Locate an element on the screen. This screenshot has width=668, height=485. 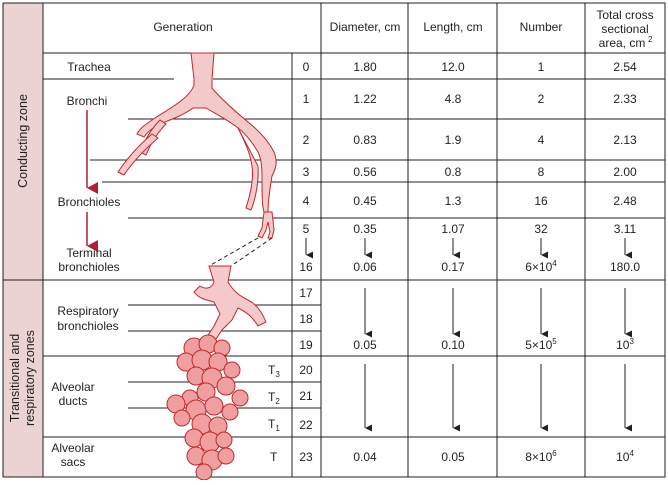
gen-5: 5 is located at coordinates (306, 229).